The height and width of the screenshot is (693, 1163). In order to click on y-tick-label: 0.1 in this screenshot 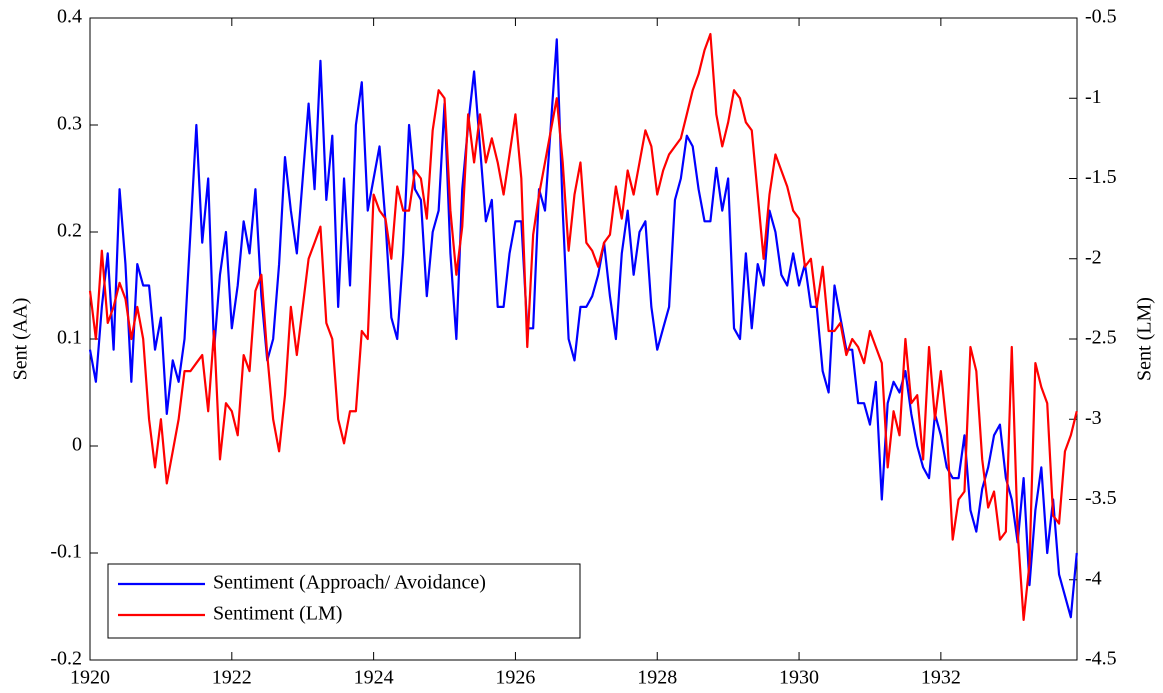, I will do `click(69, 338)`.